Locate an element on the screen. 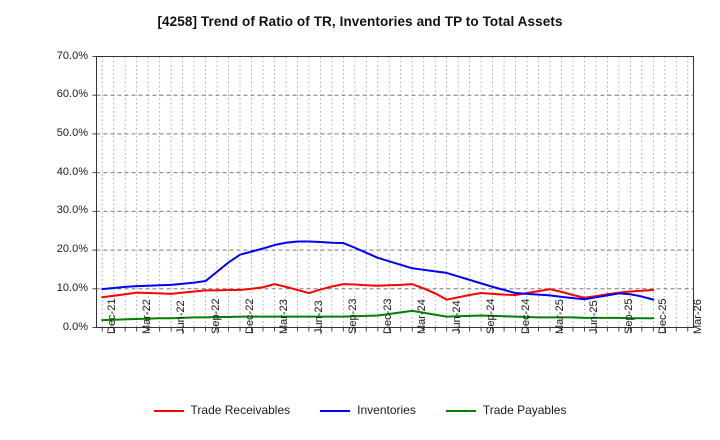  y-axis-tick-label: 20.0% is located at coordinates (72, 249).